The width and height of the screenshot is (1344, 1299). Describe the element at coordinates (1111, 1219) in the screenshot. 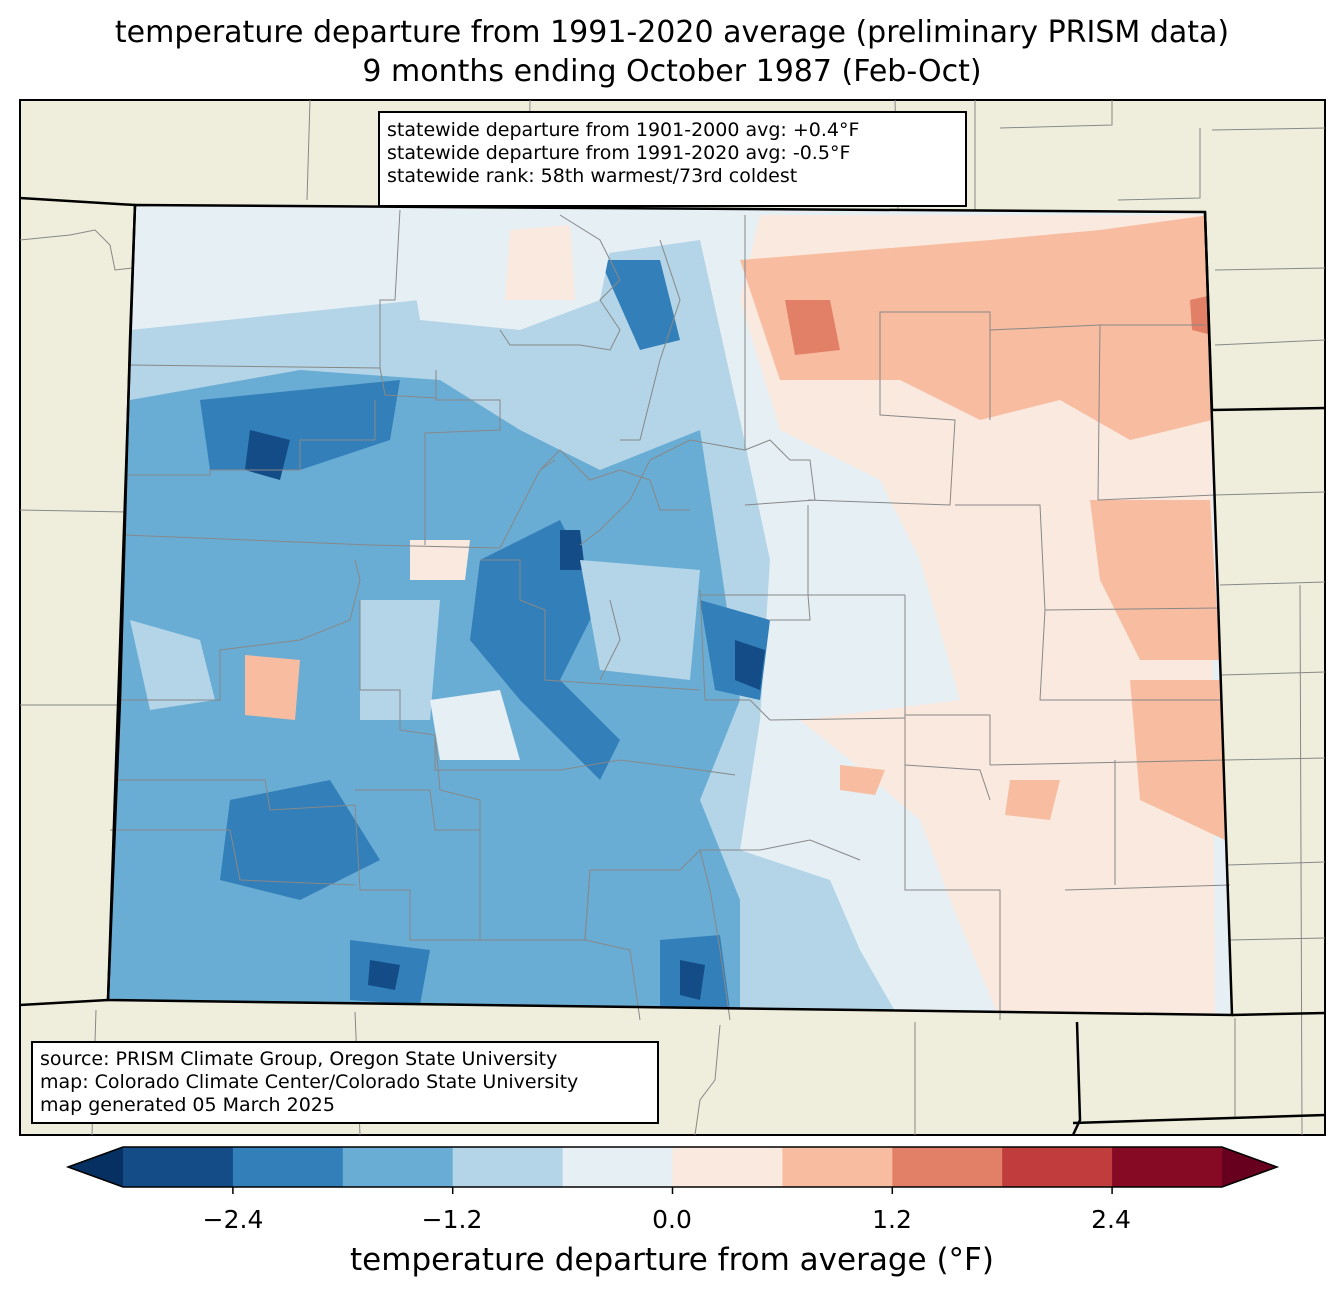

I see `colorbar-tick: 2.4` at that location.